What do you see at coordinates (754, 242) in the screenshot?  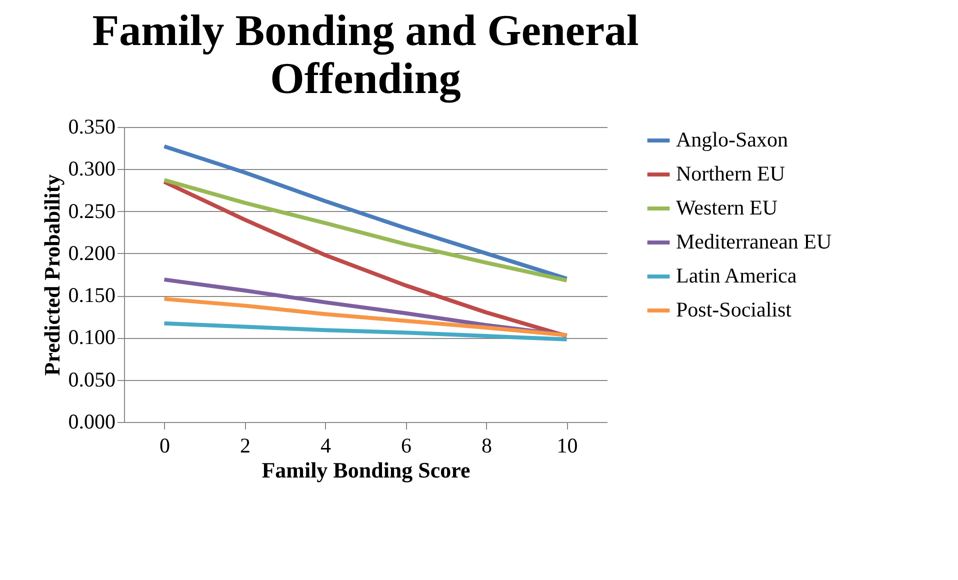 I see `legend-label: Mediterranean EU` at bounding box center [754, 242].